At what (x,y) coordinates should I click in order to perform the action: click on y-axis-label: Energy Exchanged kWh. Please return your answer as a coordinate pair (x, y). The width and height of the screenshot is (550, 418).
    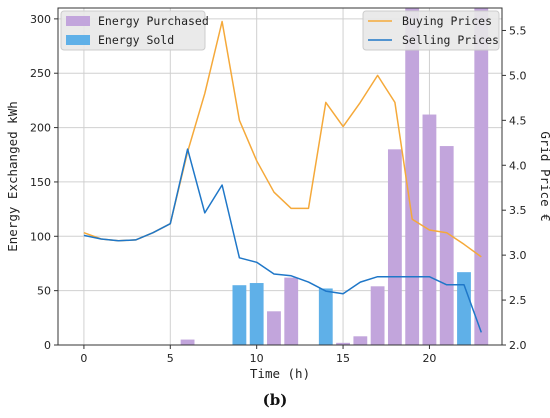
    Looking at the image, I should click on (12, 176).